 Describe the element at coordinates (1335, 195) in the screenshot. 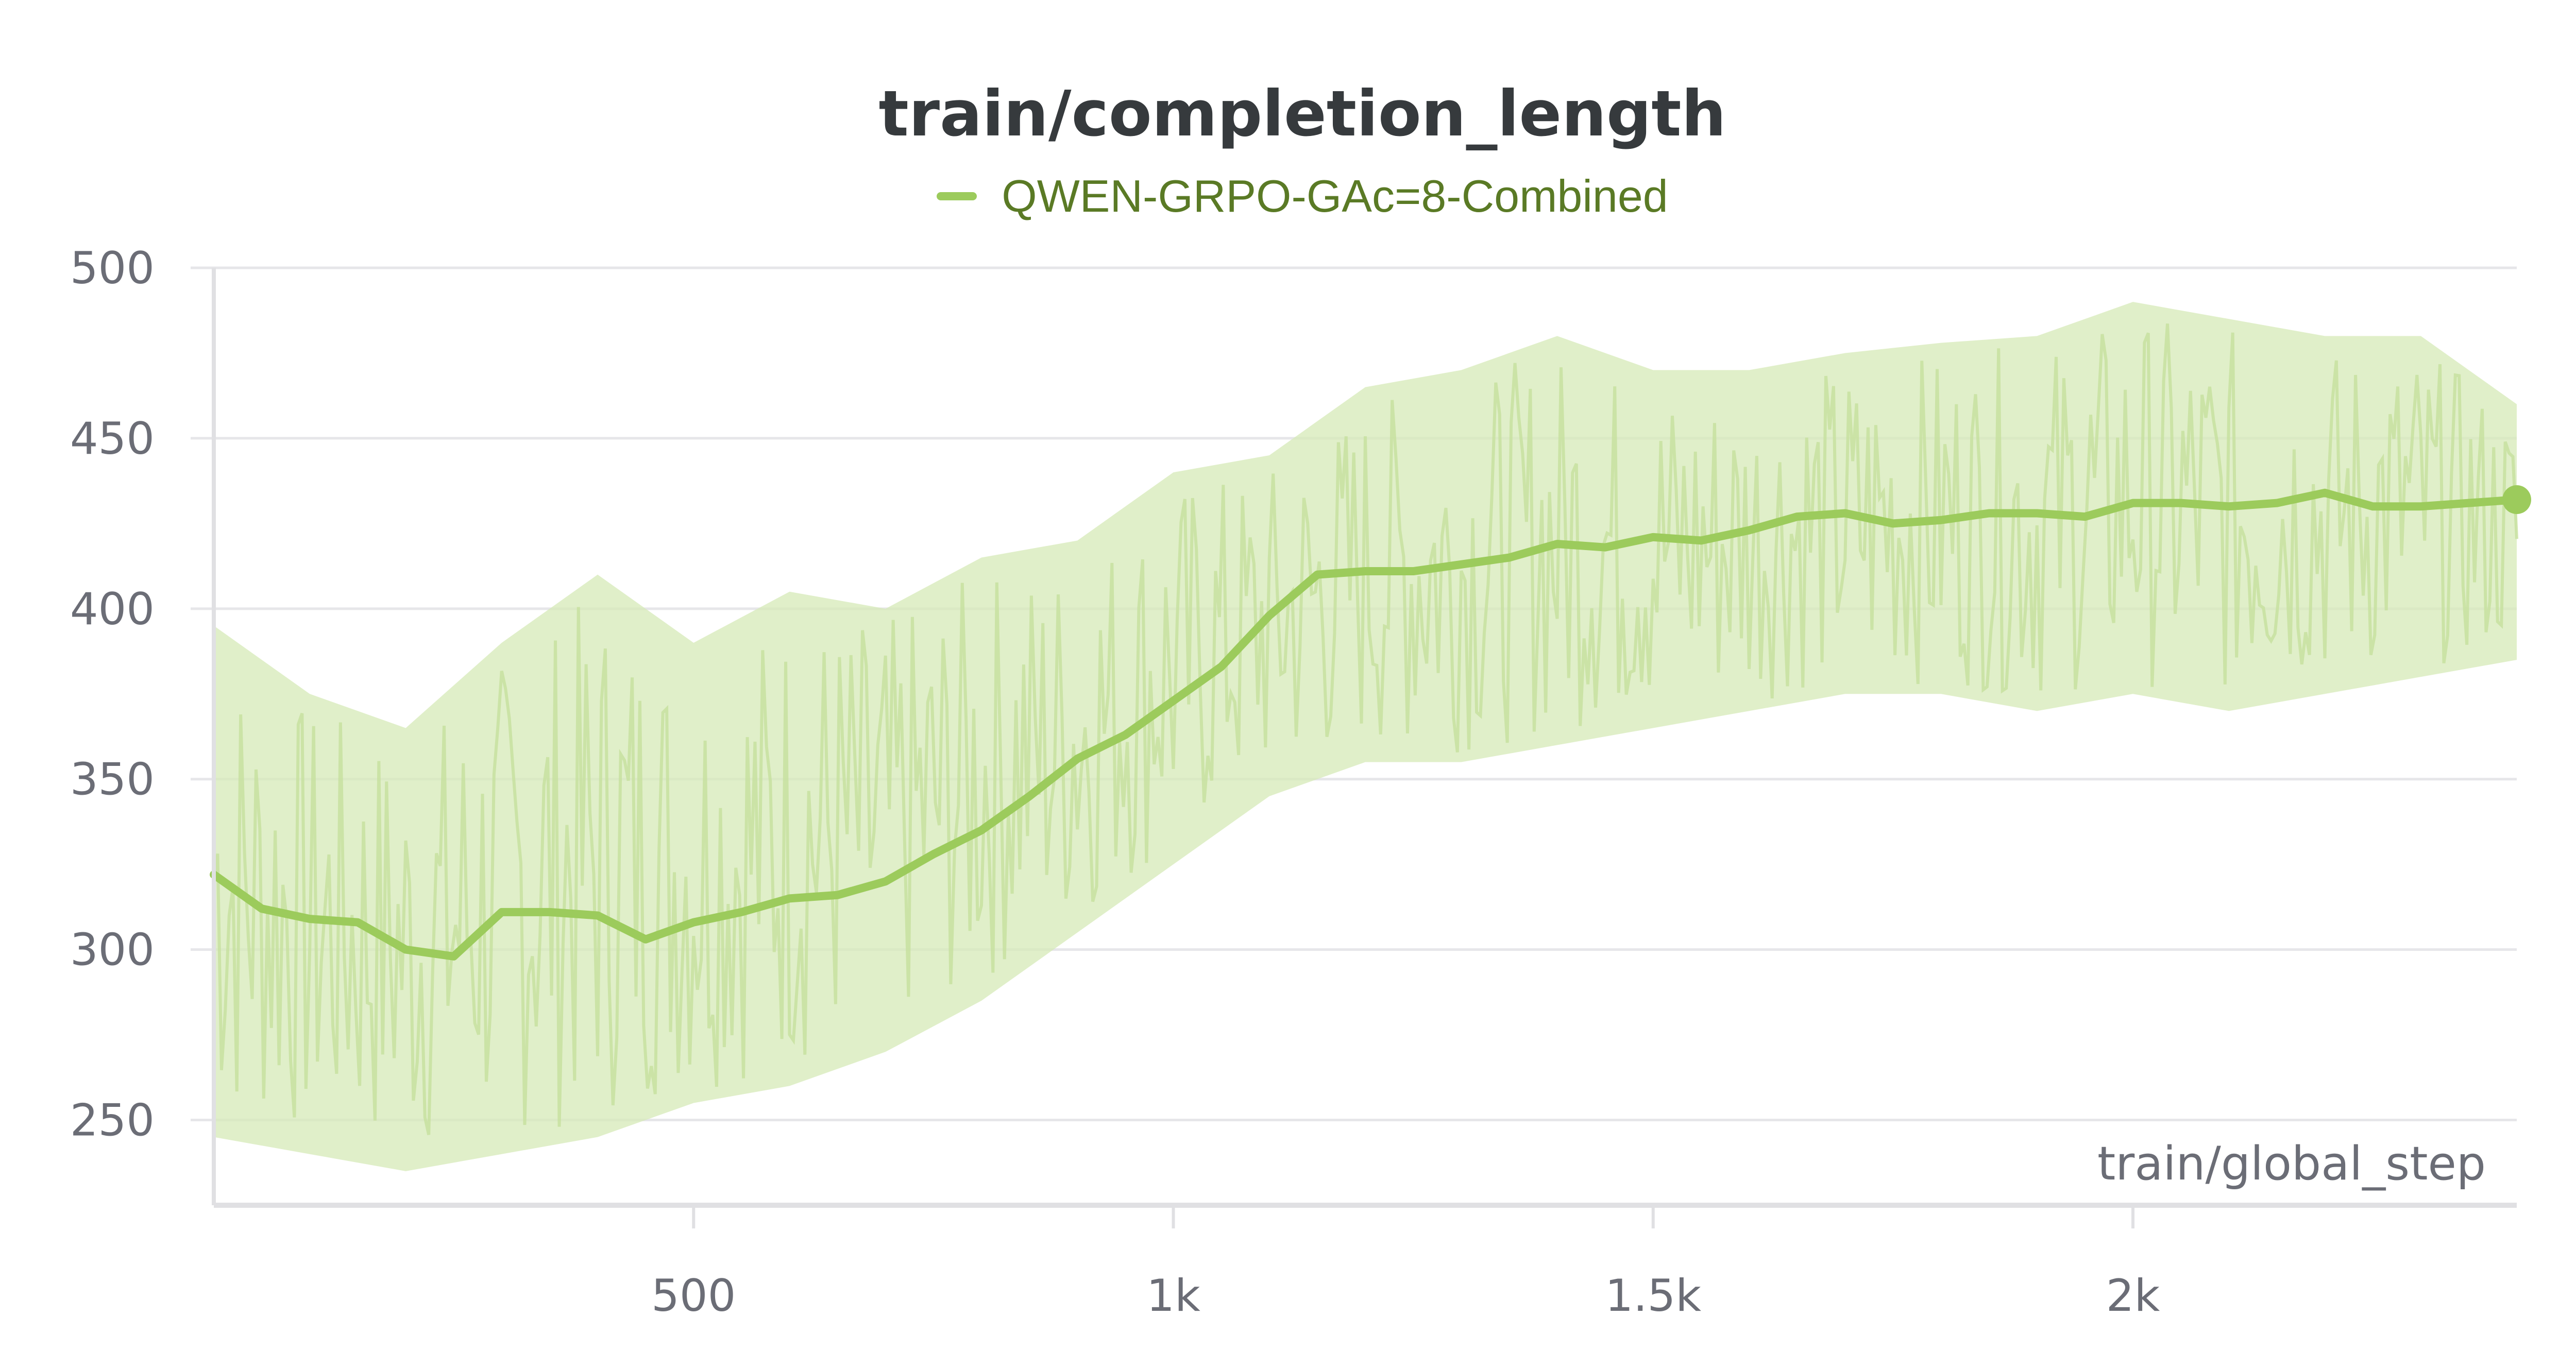

I see `legend-label: QWEN-GRPO-GAc=8-Combined` at that location.